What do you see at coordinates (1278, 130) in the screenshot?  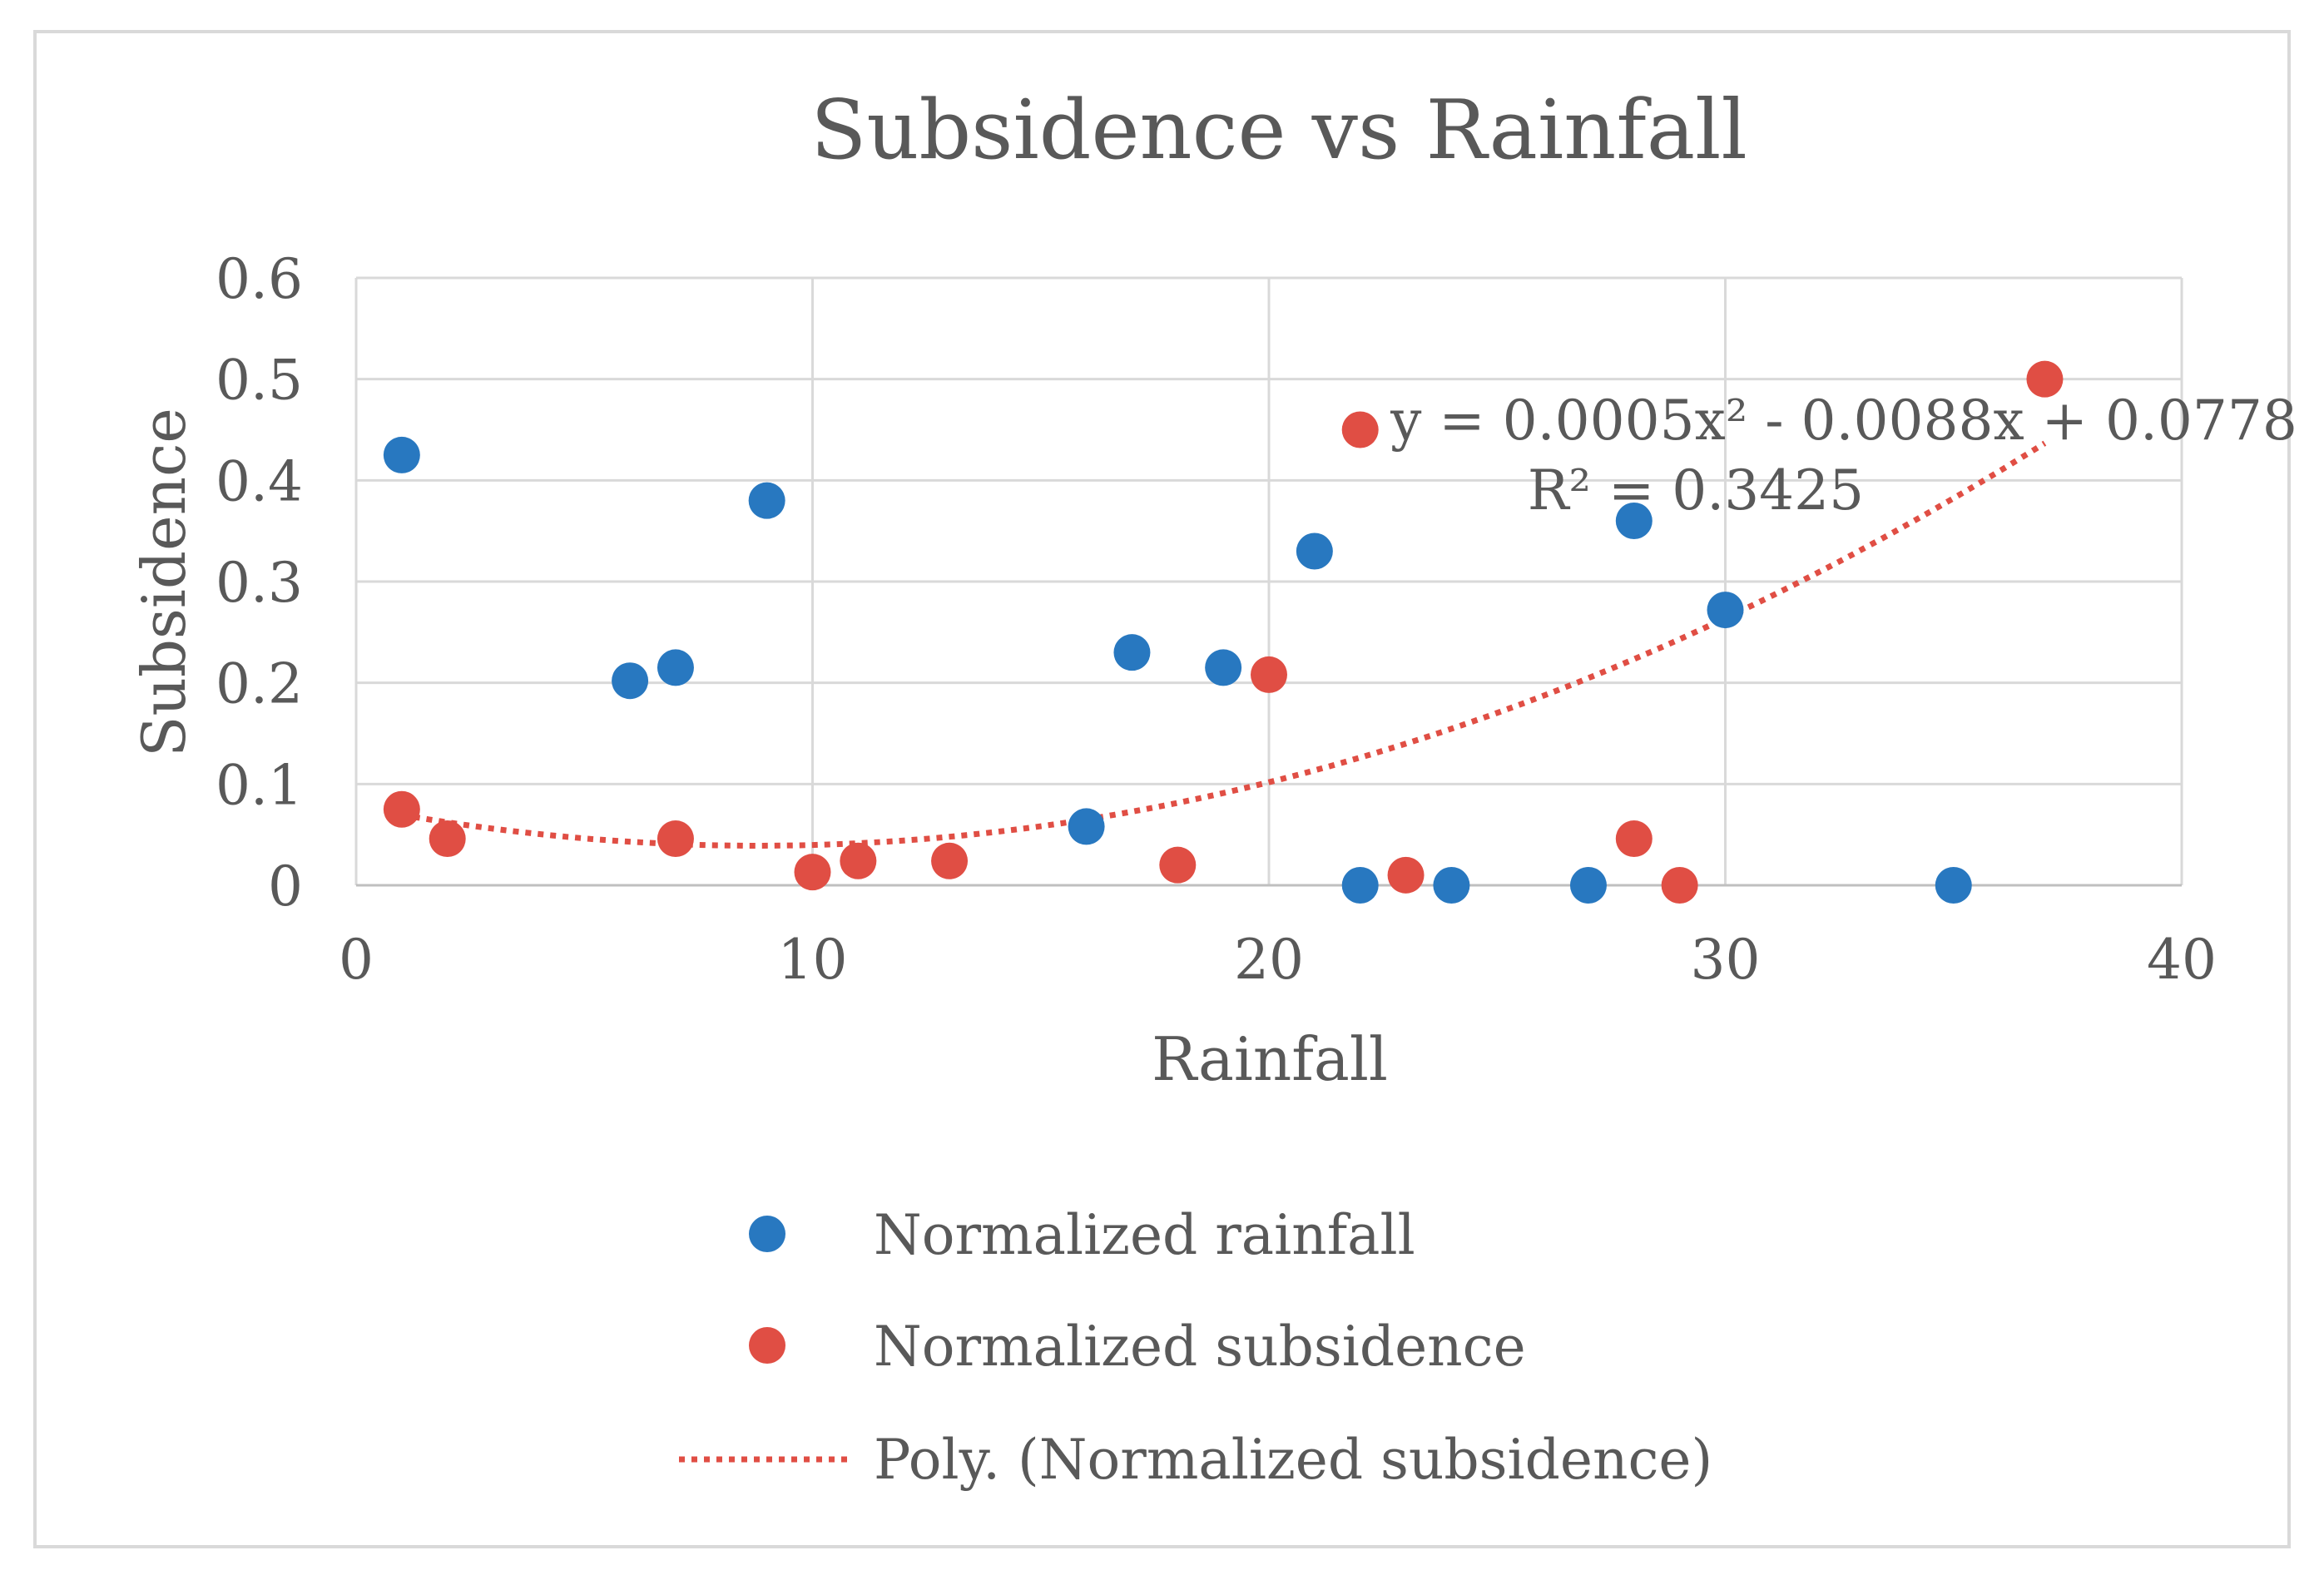 I see `chart-title: Subsidence vs Rainfall` at bounding box center [1278, 130].